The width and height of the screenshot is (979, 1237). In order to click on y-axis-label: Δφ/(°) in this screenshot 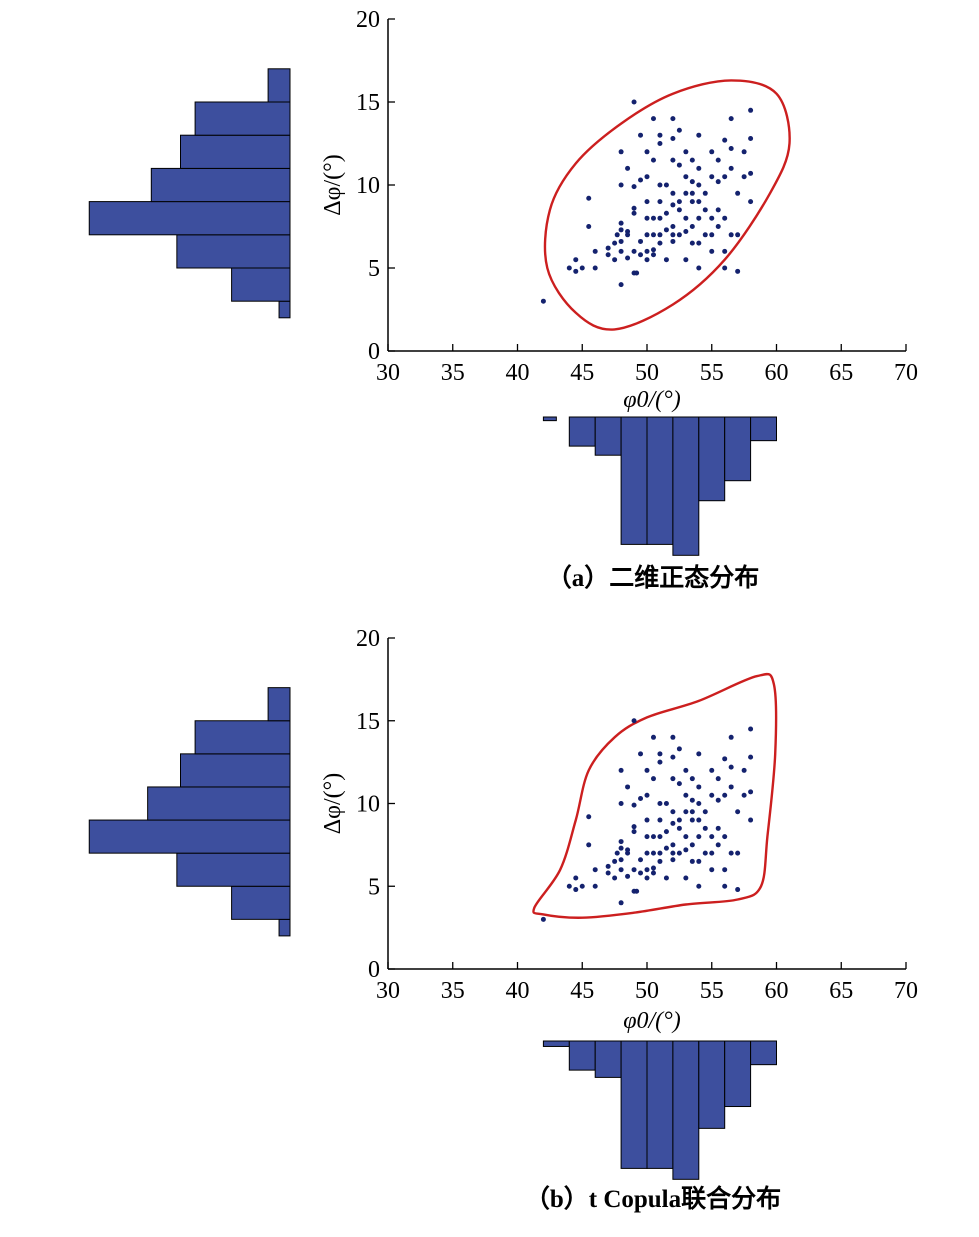, I will do `click(333, 185)`.